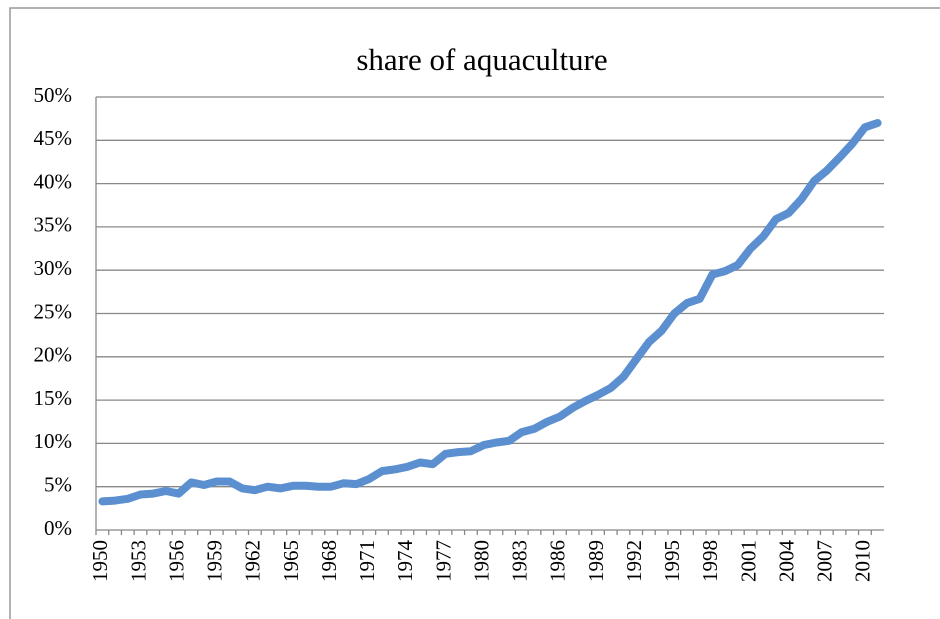 The width and height of the screenshot is (940, 619). Describe the element at coordinates (863, 561) in the screenshot. I see `x-tick-label: 2010` at that location.